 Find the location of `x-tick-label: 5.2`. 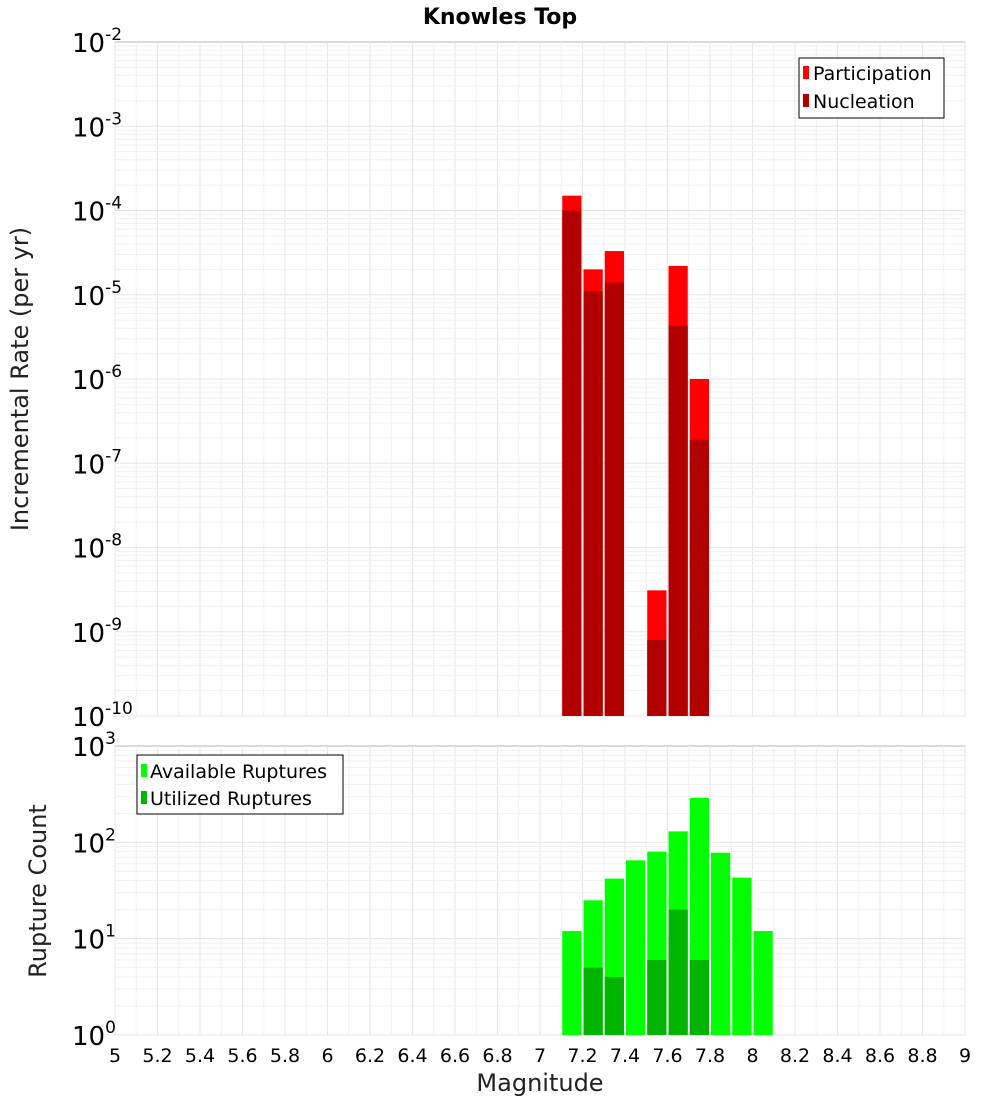

x-tick-label: 5.2 is located at coordinates (157, 1056).